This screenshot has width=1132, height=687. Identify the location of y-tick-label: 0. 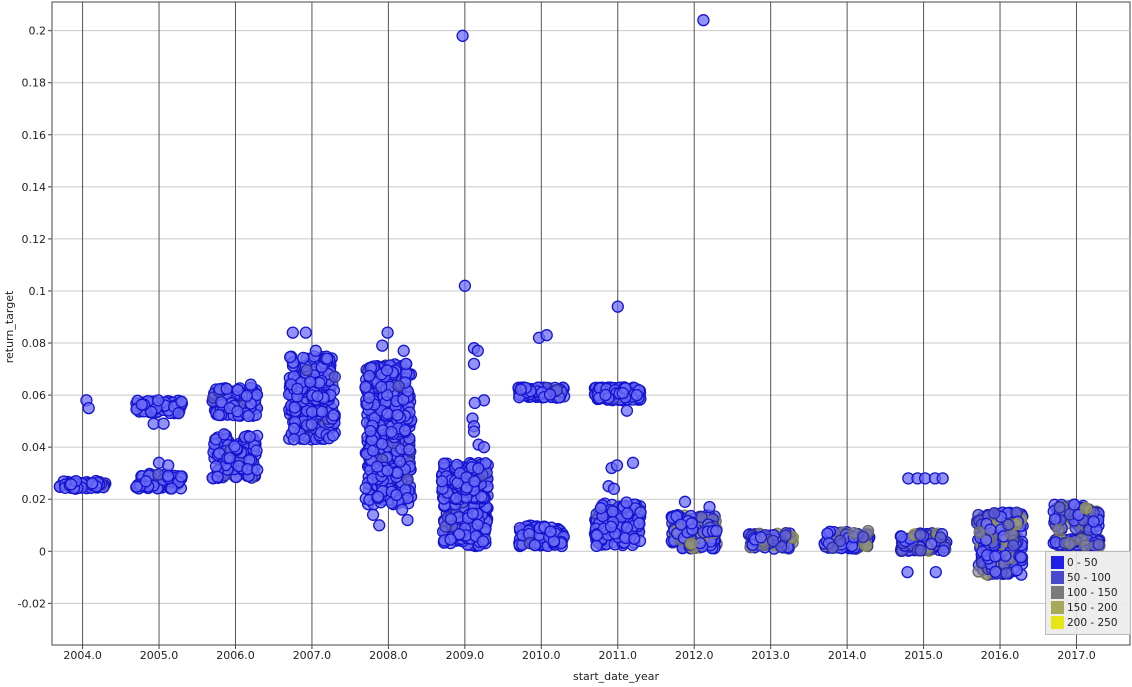
(42, 551).